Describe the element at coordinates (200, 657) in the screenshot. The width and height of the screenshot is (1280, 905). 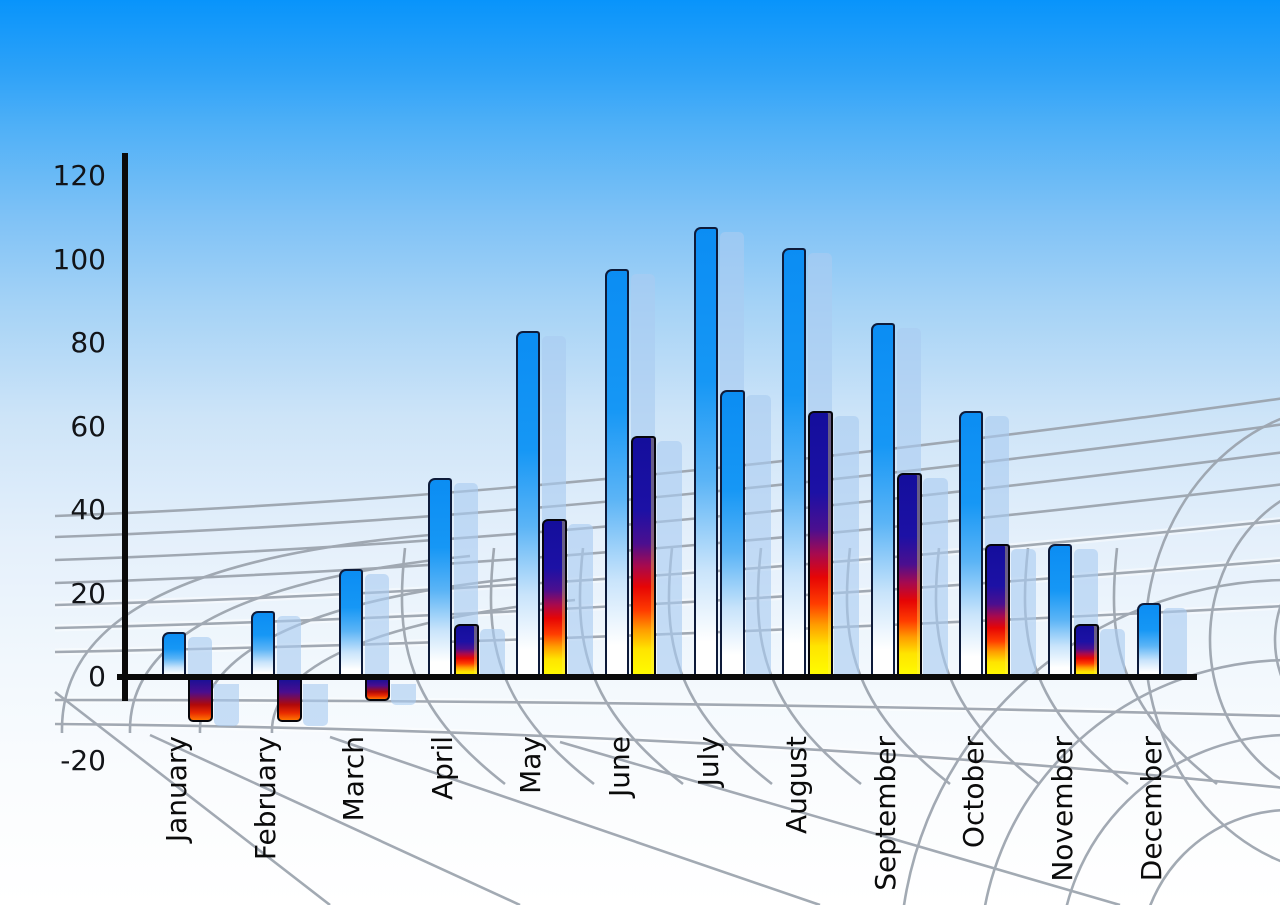
I see `bar-january-primary-shadow` at that location.